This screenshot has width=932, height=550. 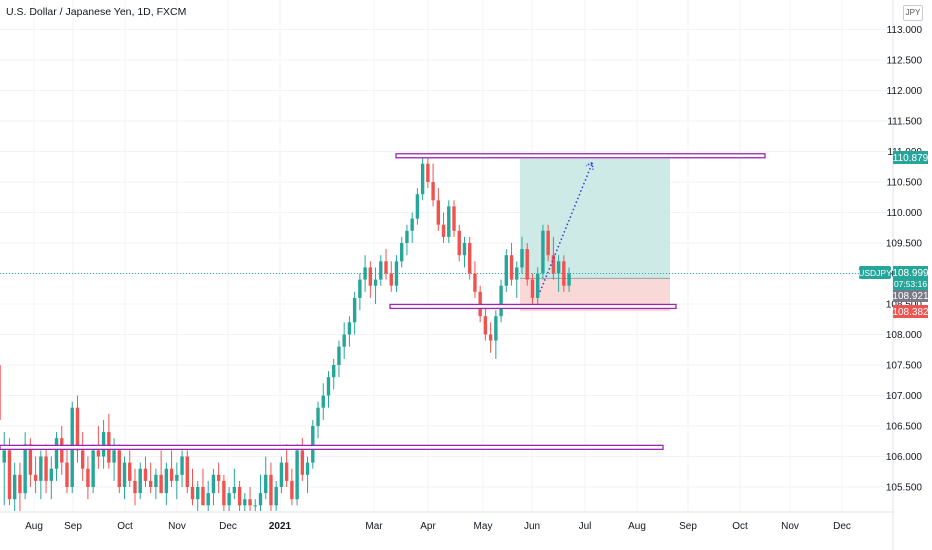 I want to click on price-tick-label: 112.500, so click(x=905, y=61).